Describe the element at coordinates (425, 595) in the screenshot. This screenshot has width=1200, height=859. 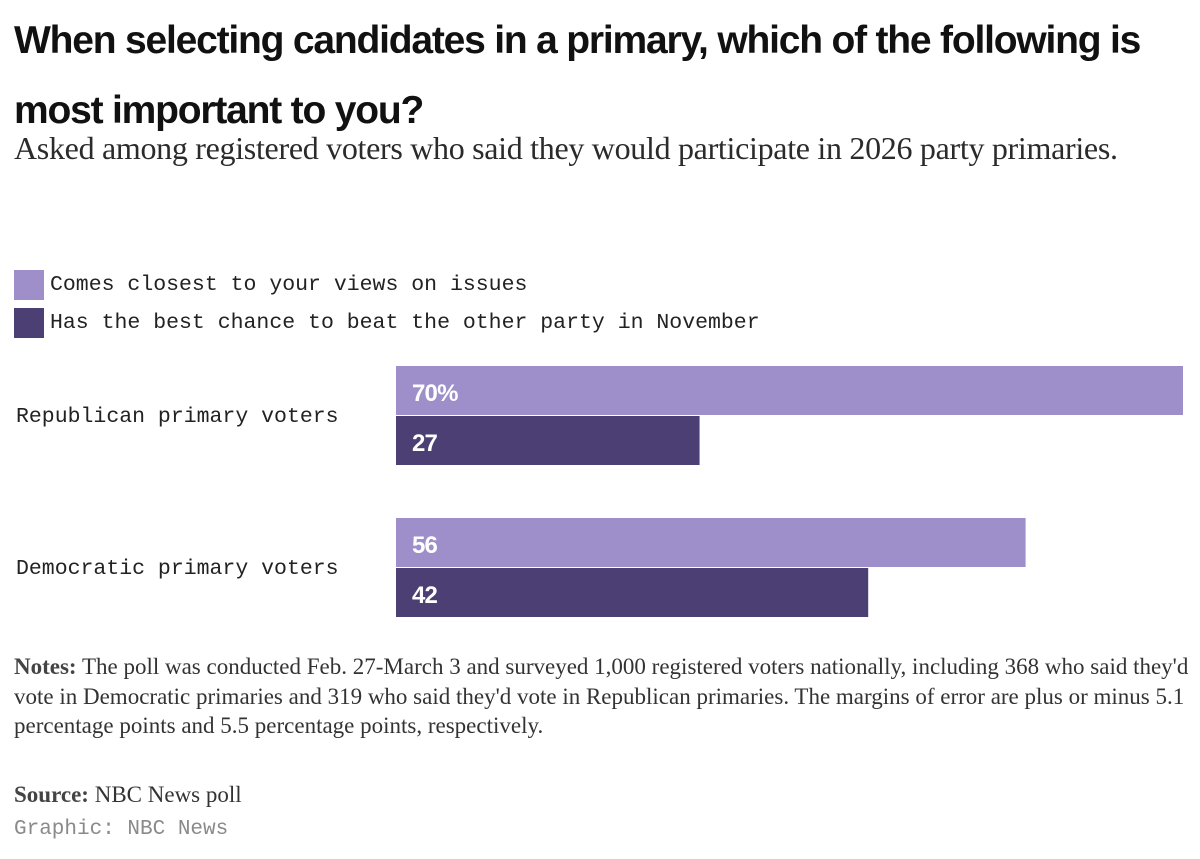
I see `data-label-democratic-series-2: 42` at that location.